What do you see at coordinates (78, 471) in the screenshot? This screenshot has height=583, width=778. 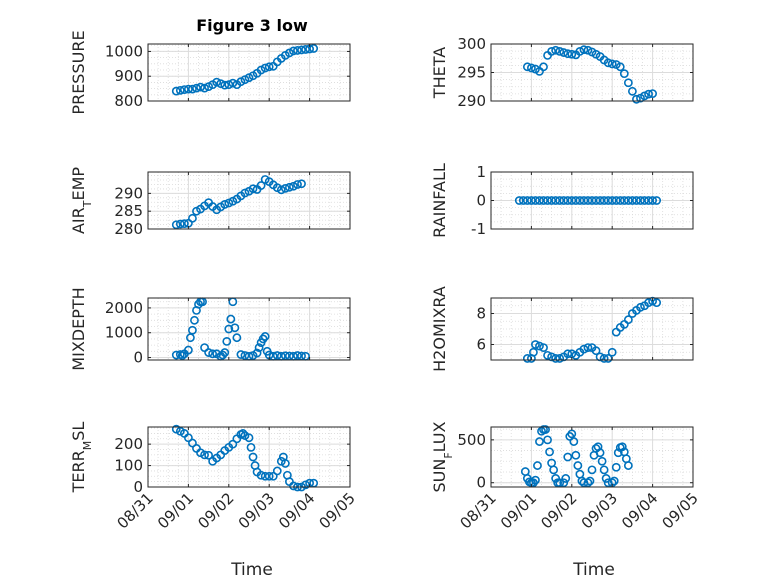 I see `y-axis-label-main: TERR` at bounding box center [78, 471].